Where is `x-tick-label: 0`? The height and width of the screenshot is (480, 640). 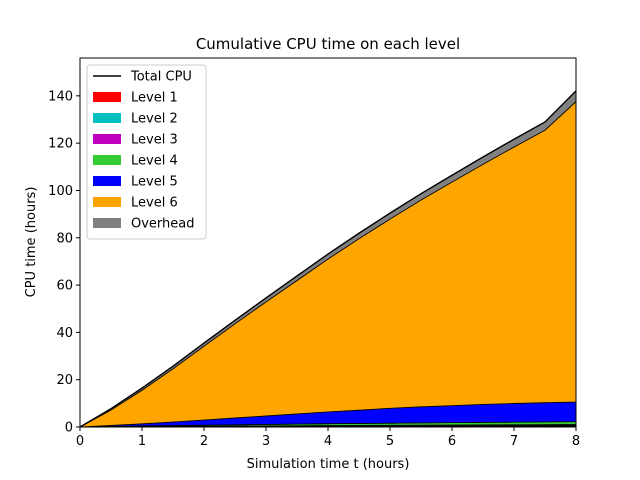
x-tick-label: 0 is located at coordinates (80, 441).